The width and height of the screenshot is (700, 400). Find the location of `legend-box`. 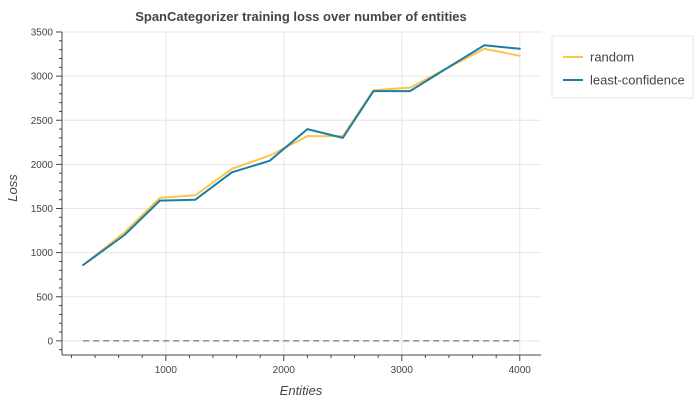

legend-box is located at coordinates (622, 67).